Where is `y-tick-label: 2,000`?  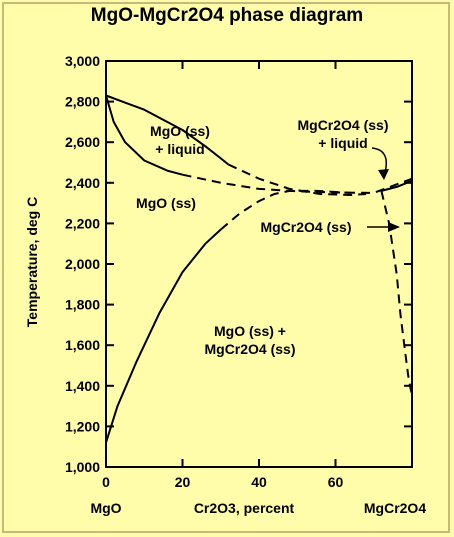 y-tick-label: 2,000 is located at coordinates (82, 264).